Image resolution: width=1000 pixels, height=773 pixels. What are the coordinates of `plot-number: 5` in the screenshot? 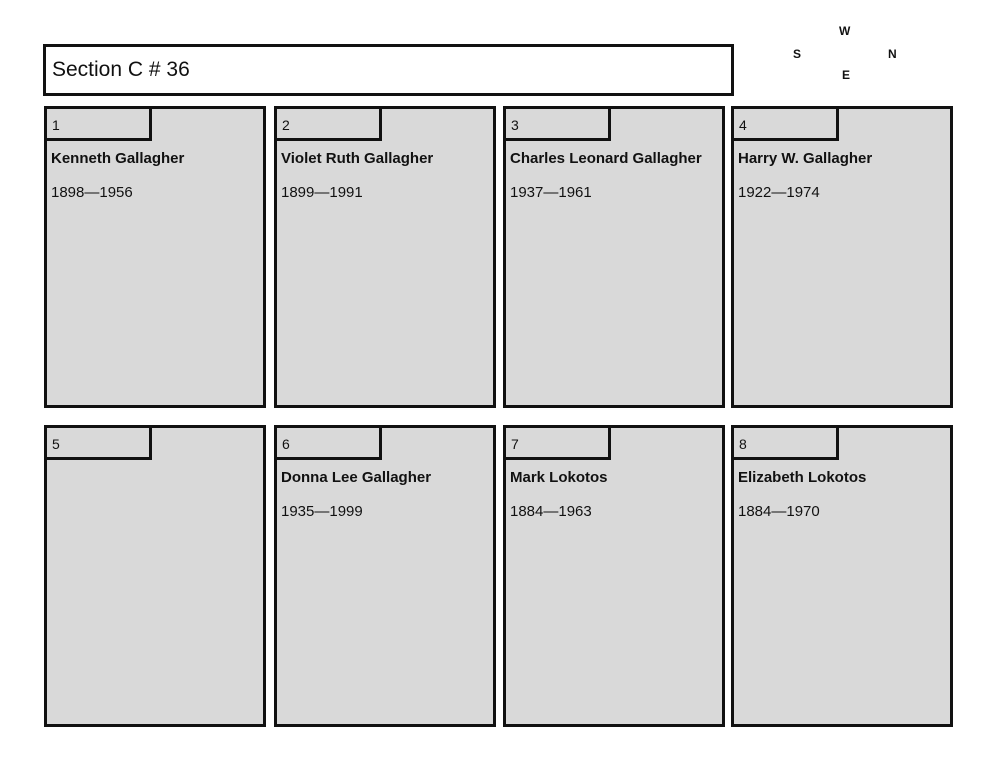 It's located at (56, 444).